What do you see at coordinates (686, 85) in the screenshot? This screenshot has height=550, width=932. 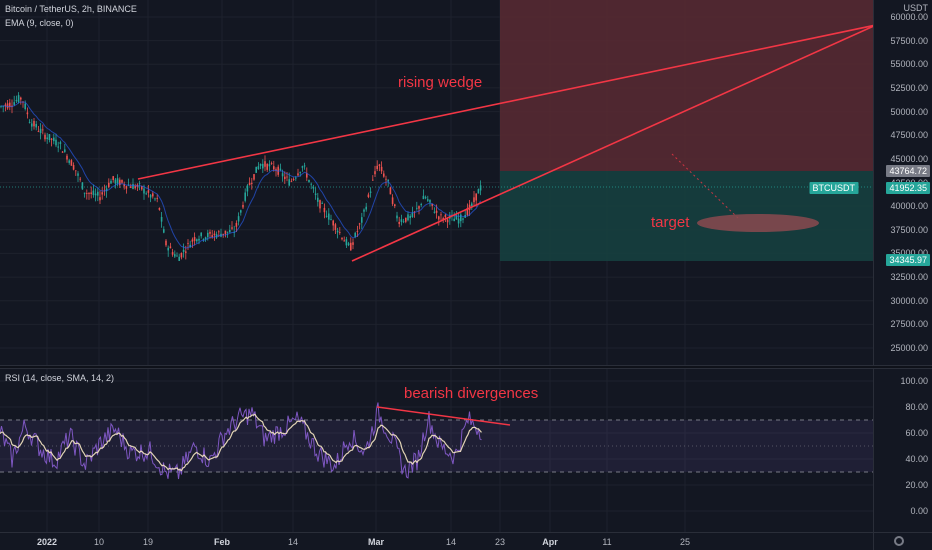 I see `stop-loss-zone` at bounding box center [686, 85].